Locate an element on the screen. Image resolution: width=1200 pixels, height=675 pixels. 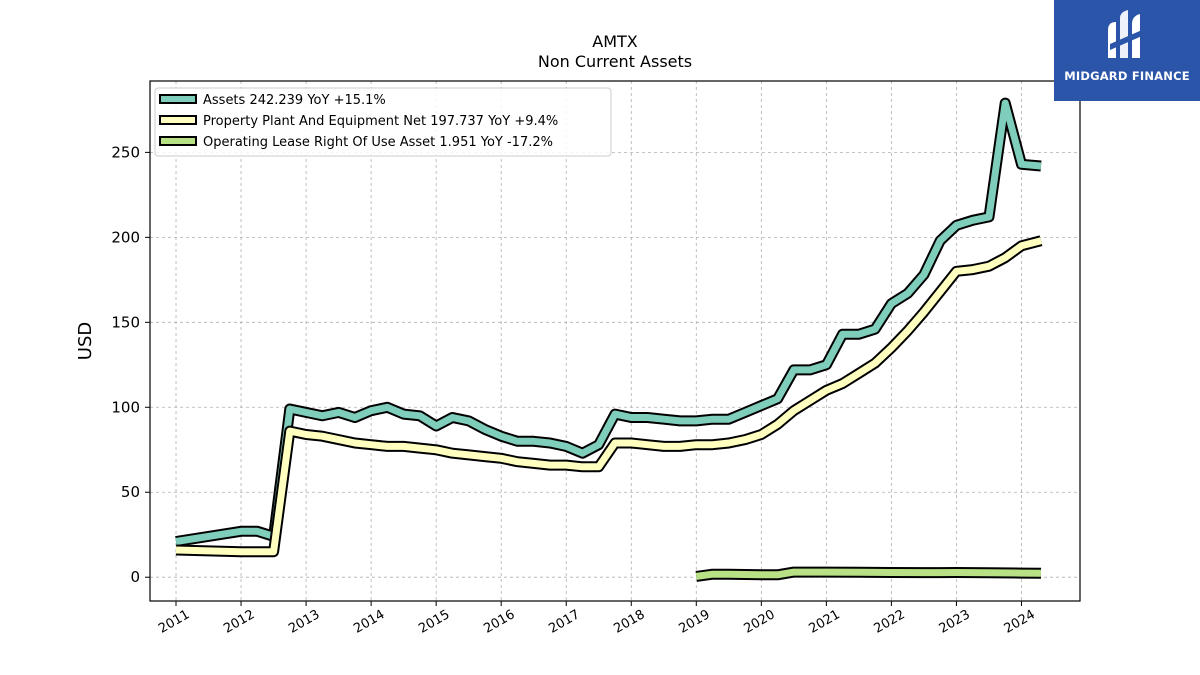
x-tick-label: 2023 is located at coordinates (955, 622).